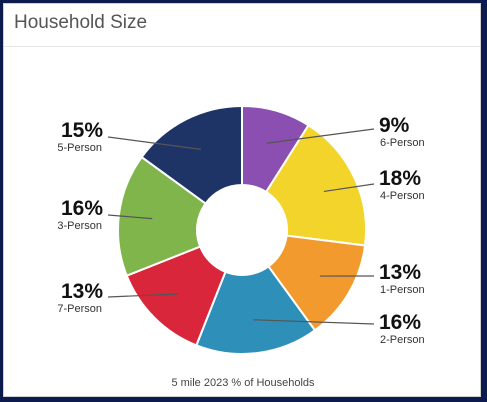  What do you see at coordinates (162, 216) in the screenshot?
I see `slice-3-person` at bounding box center [162, 216].